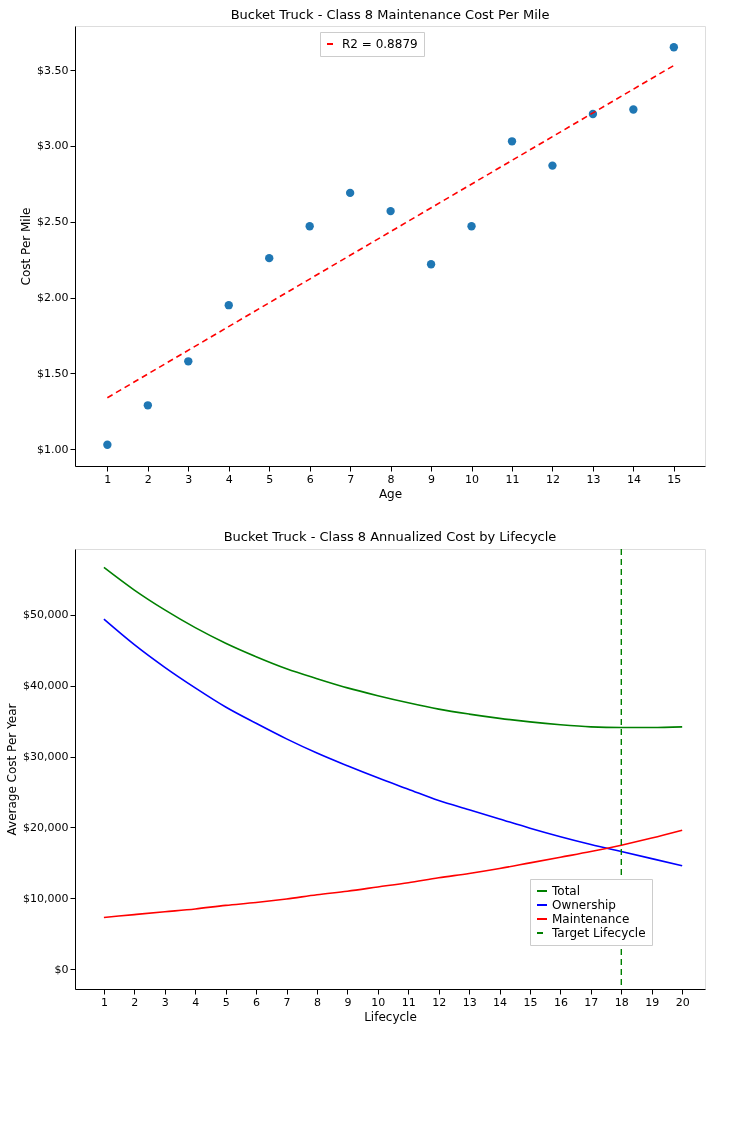  What do you see at coordinates (26, 246) in the screenshot?
I see `y-axis-title: Cost Per Mile` at bounding box center [26, 246].